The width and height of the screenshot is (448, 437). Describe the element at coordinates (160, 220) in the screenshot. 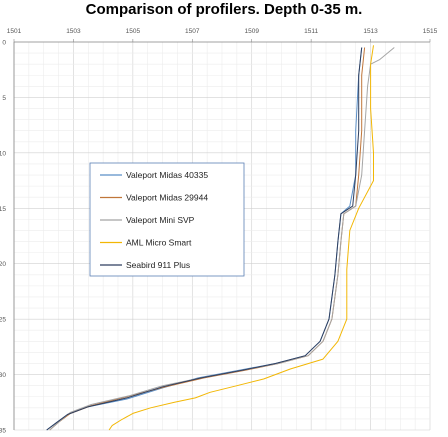

I see `legend-label: Valeport Mini SVP` at that location.